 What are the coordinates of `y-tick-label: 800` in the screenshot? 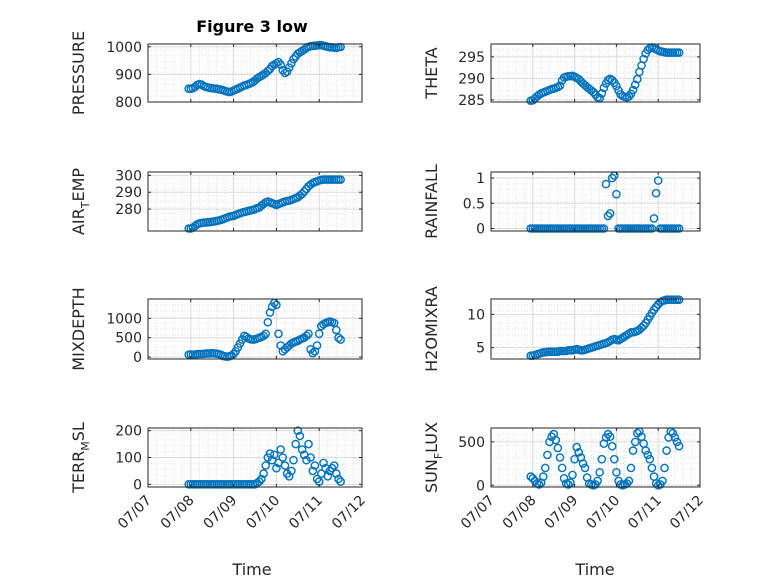 It's located at (128, 103).